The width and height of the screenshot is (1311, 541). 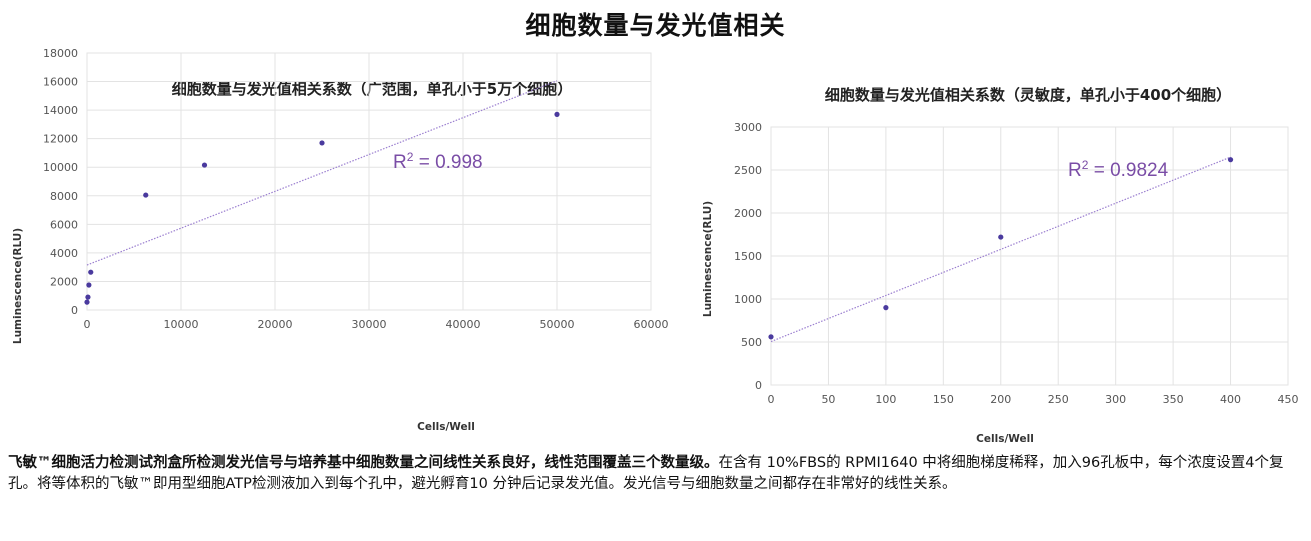 I want to click on x-tick-label: 200, so click(x=1000, y=399).